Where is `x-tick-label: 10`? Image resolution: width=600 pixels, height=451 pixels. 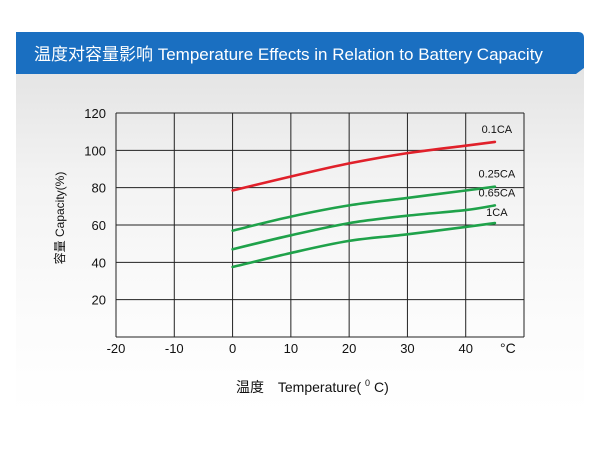
x-tick-label: 10 is located at coordinates (291, 348).